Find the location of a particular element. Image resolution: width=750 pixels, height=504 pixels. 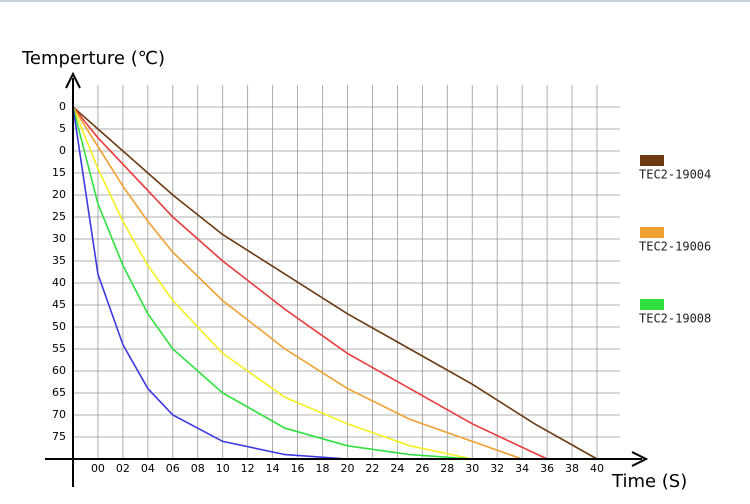

legend: TEC2-19004 TEC2-19006 TEC2-19008 is located at coordinates (675, 240).